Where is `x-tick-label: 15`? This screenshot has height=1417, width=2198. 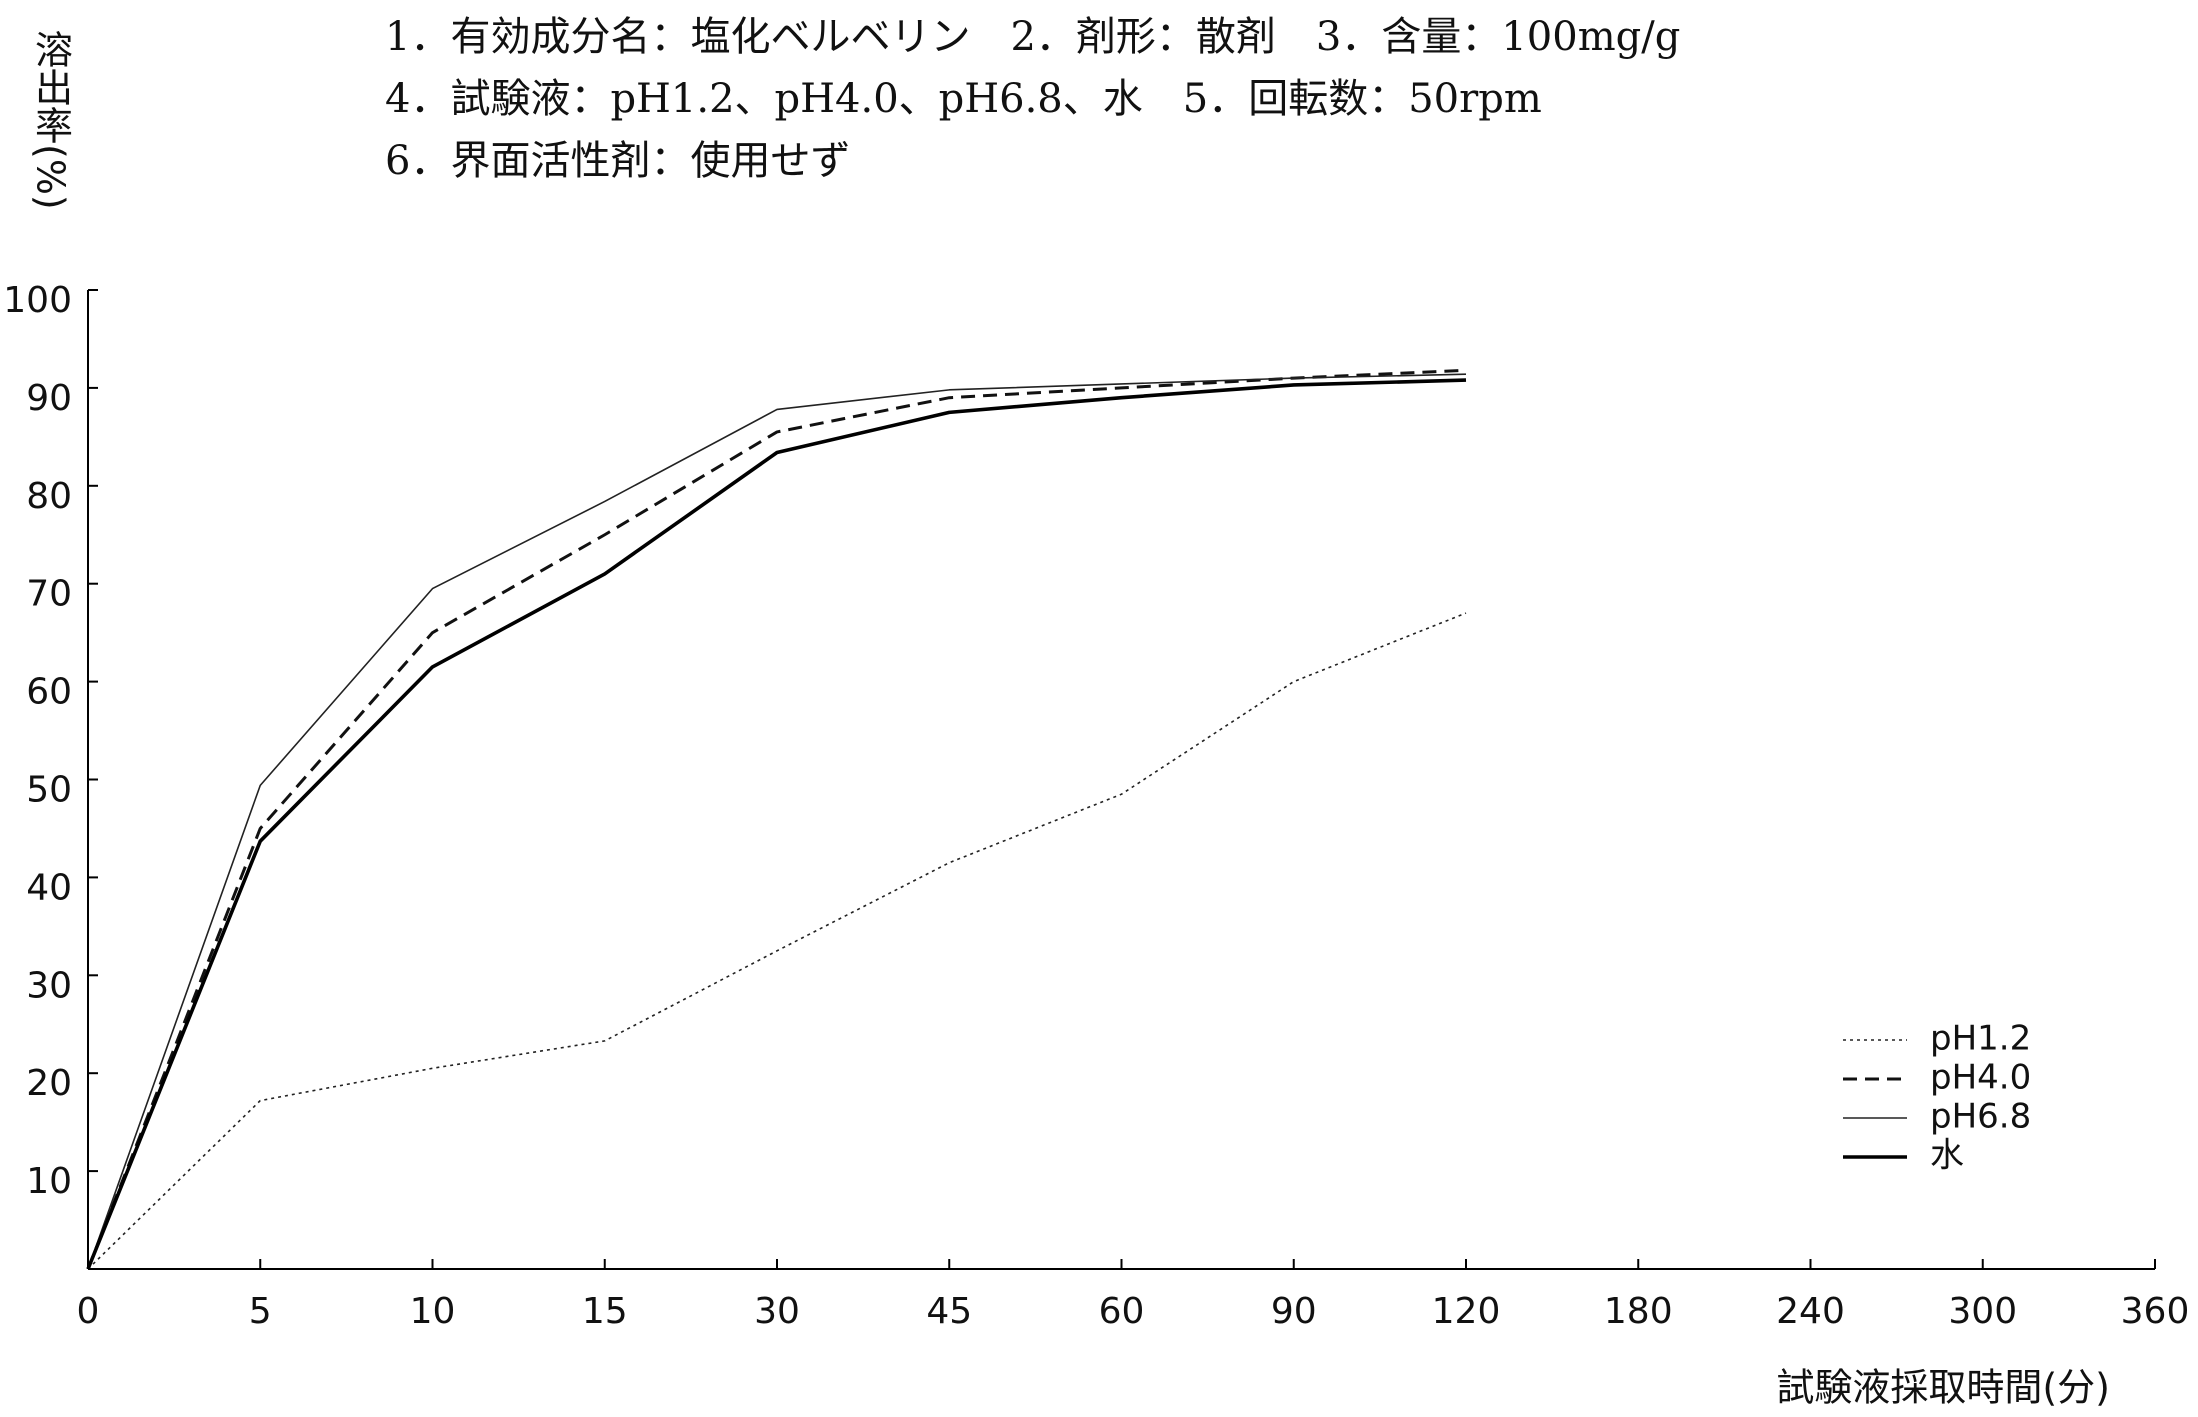 x-tick-label: 15 is located at coordinates (605, 1311).